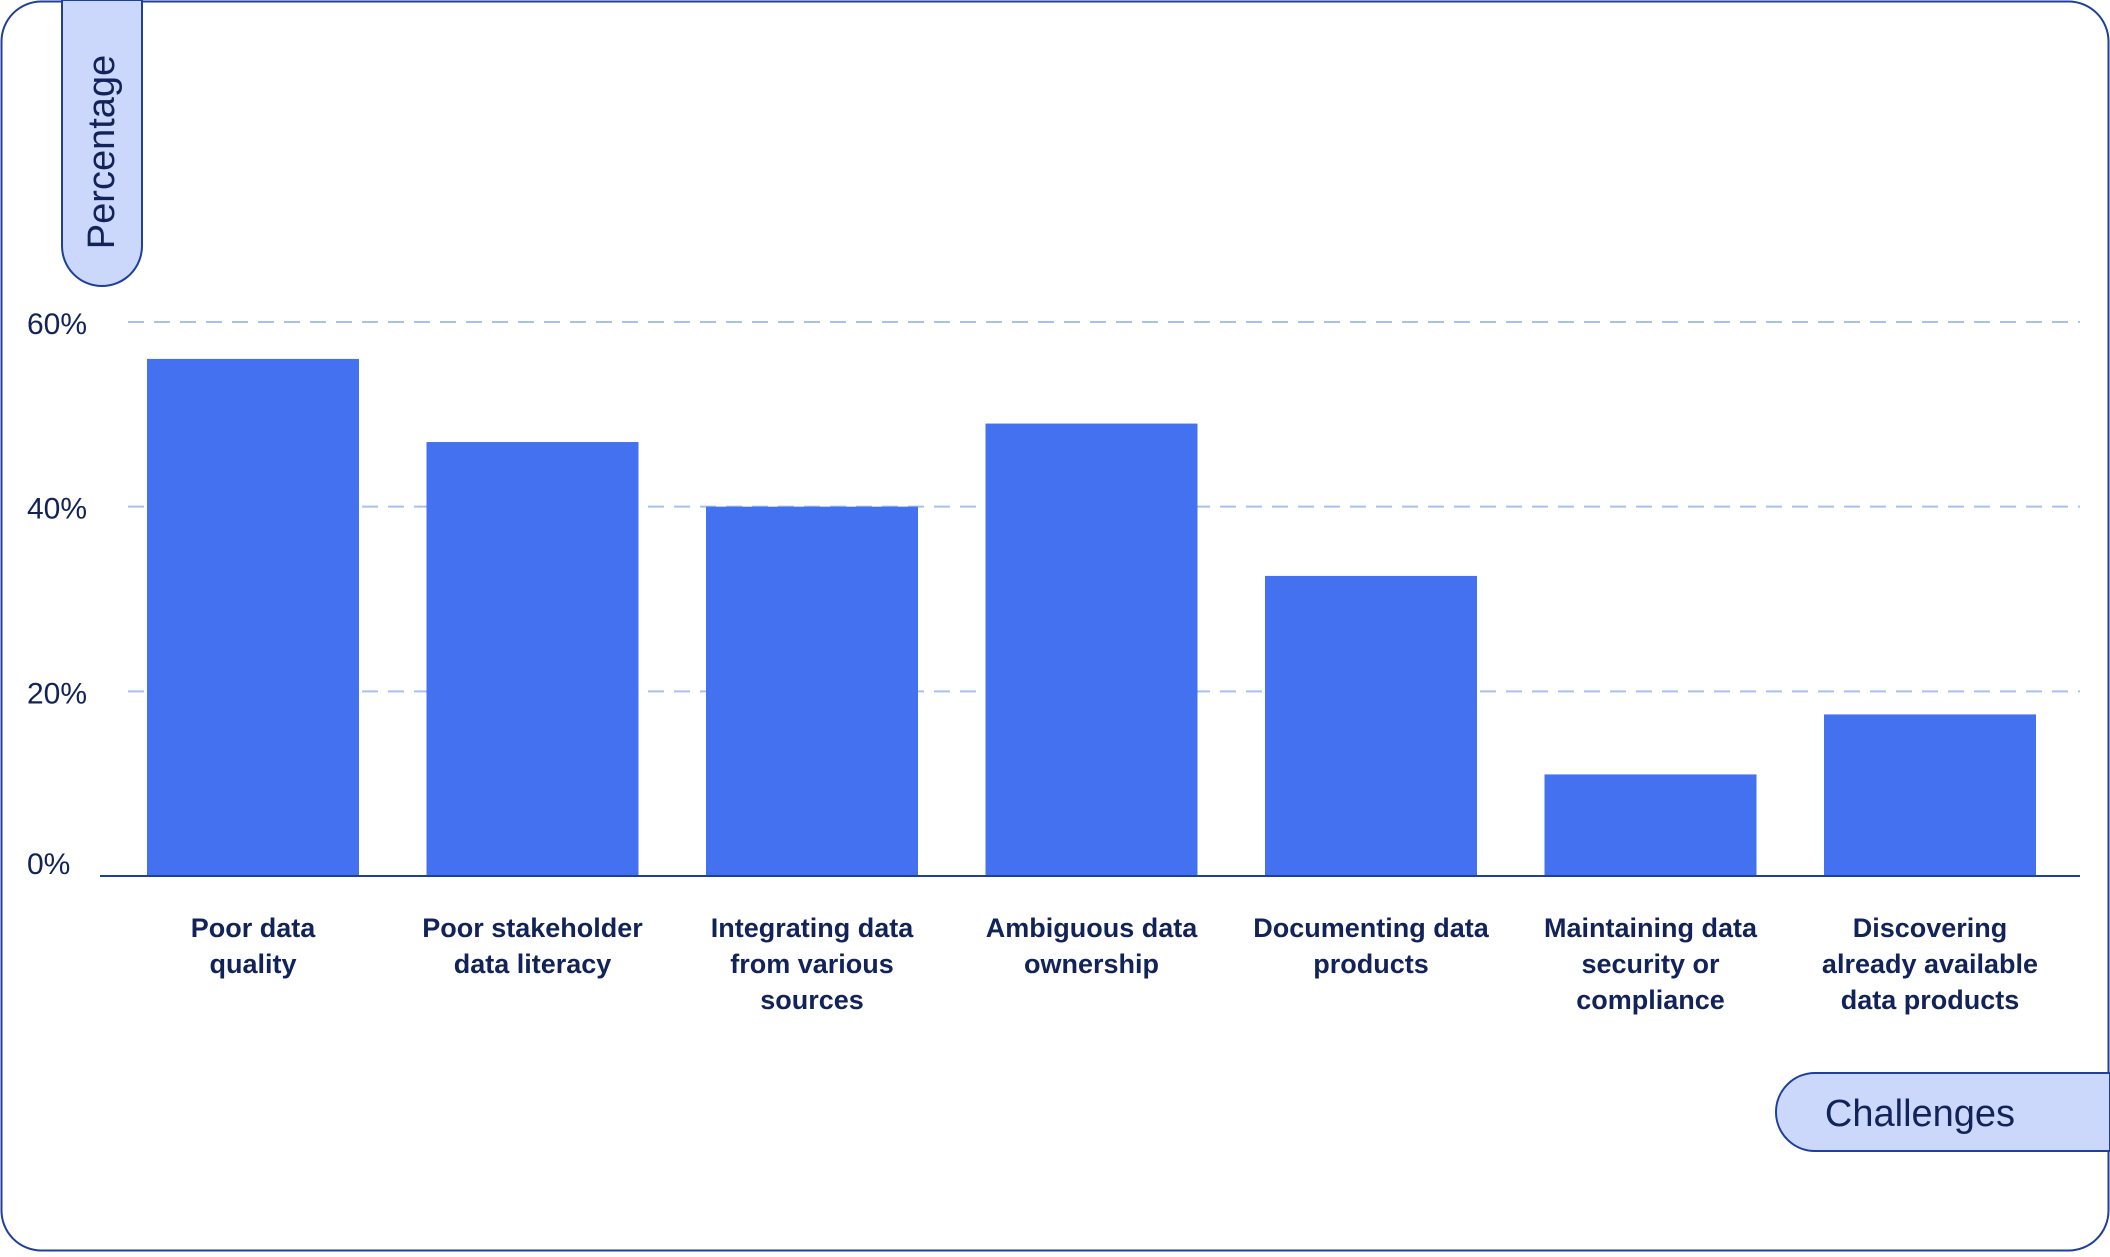  What do you see at coordinates (1651, 928) in the screenshot?
I see `x-tick-label-line: Maintaining data` at bounding box center [1651, 928].